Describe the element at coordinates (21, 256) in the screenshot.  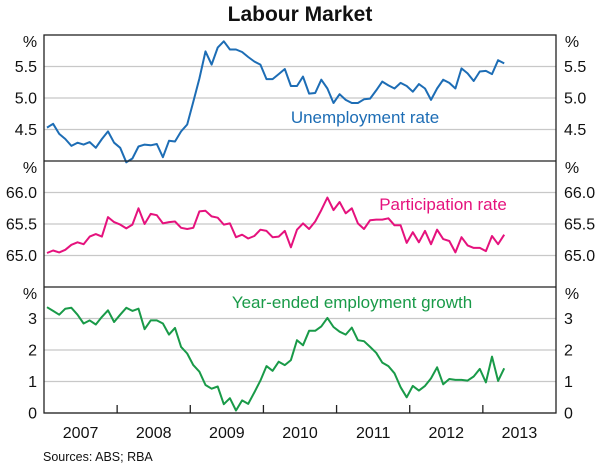
I see `y-tick-label-left: 65.0` at that location.